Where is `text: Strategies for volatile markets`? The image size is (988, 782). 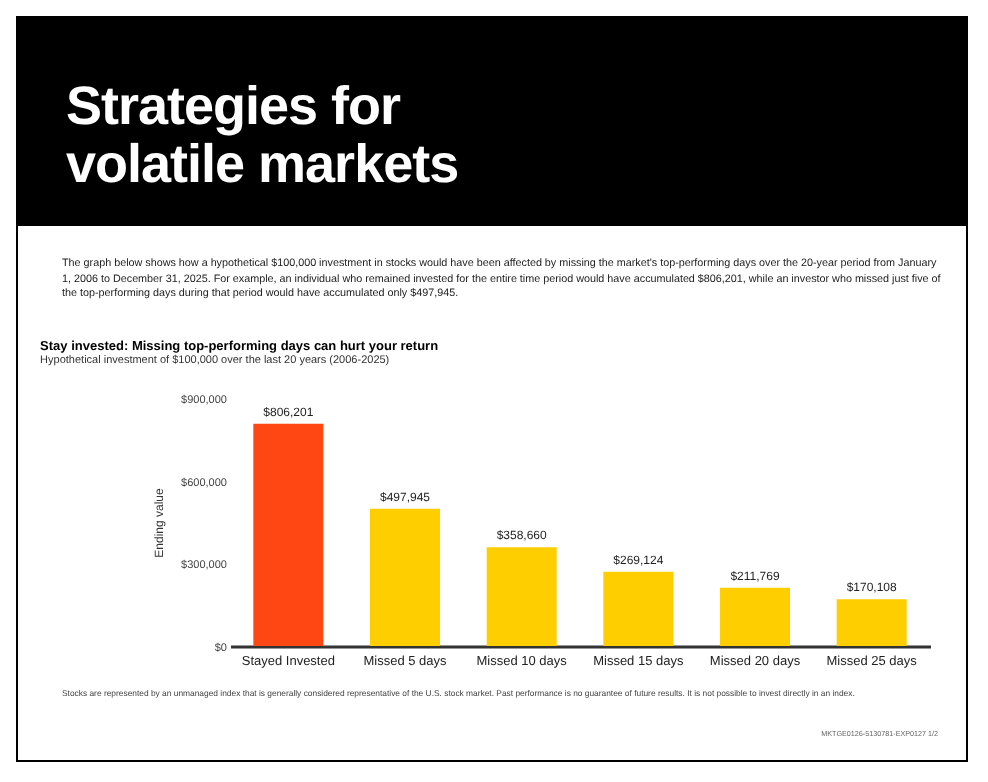 text: Strategies for volatile markets is located at coordinates (263, 135).